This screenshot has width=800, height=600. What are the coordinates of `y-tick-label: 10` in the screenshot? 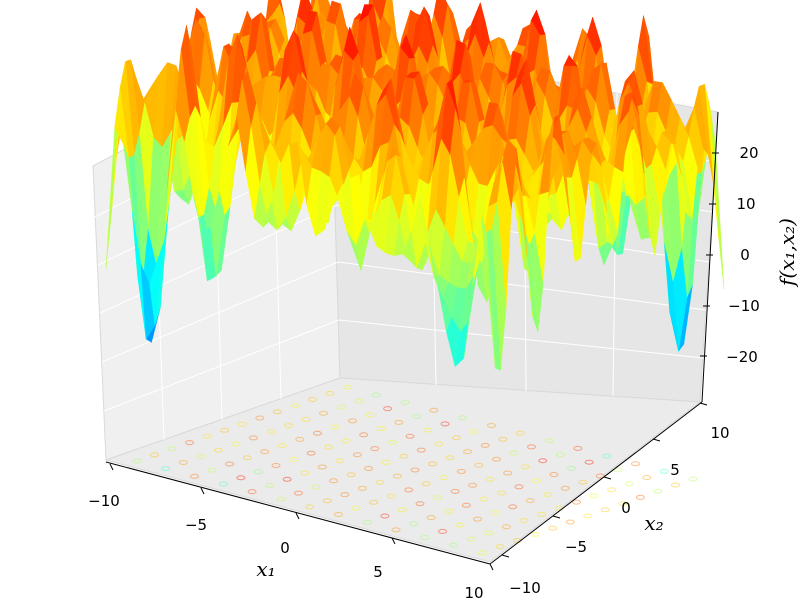 It's located at (719, 433).